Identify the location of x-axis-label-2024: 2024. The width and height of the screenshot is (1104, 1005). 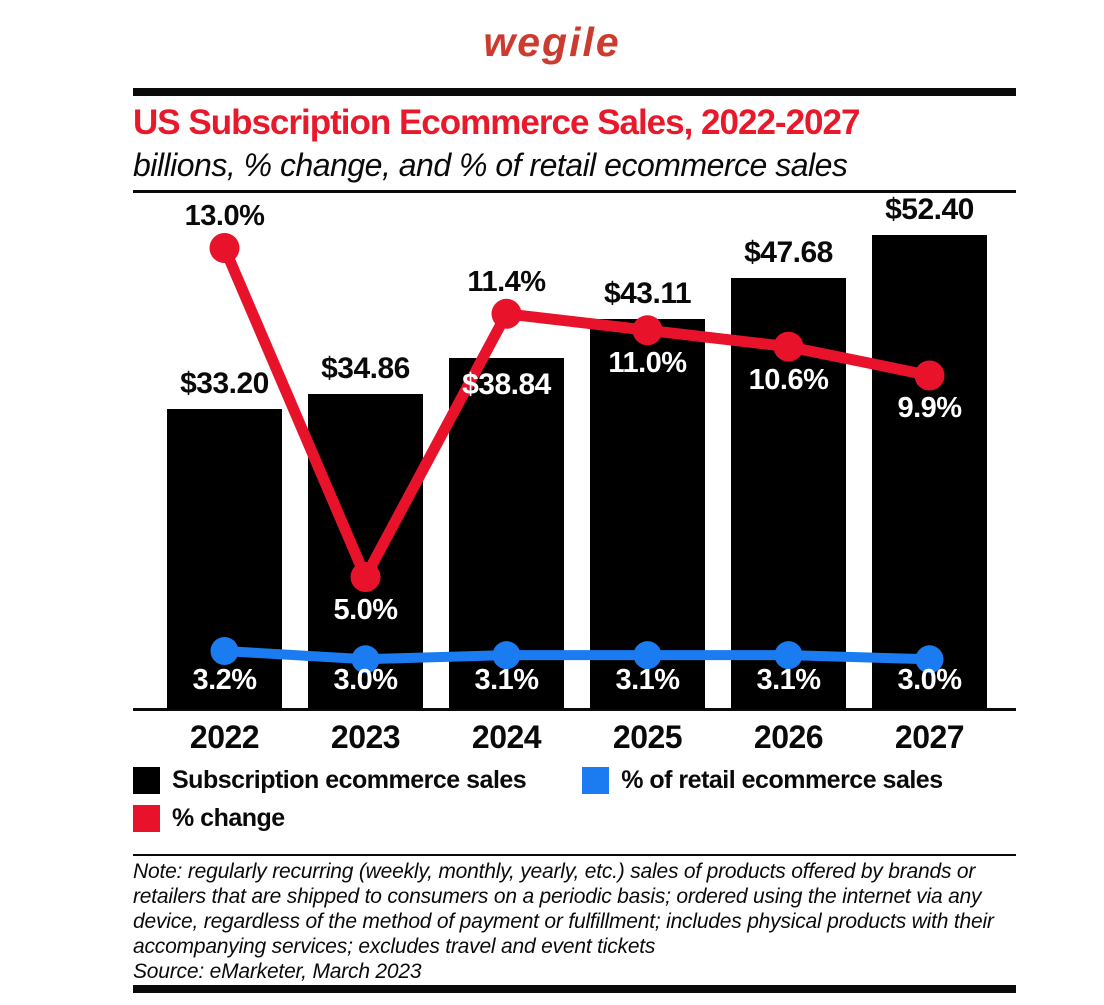
(506, 737).